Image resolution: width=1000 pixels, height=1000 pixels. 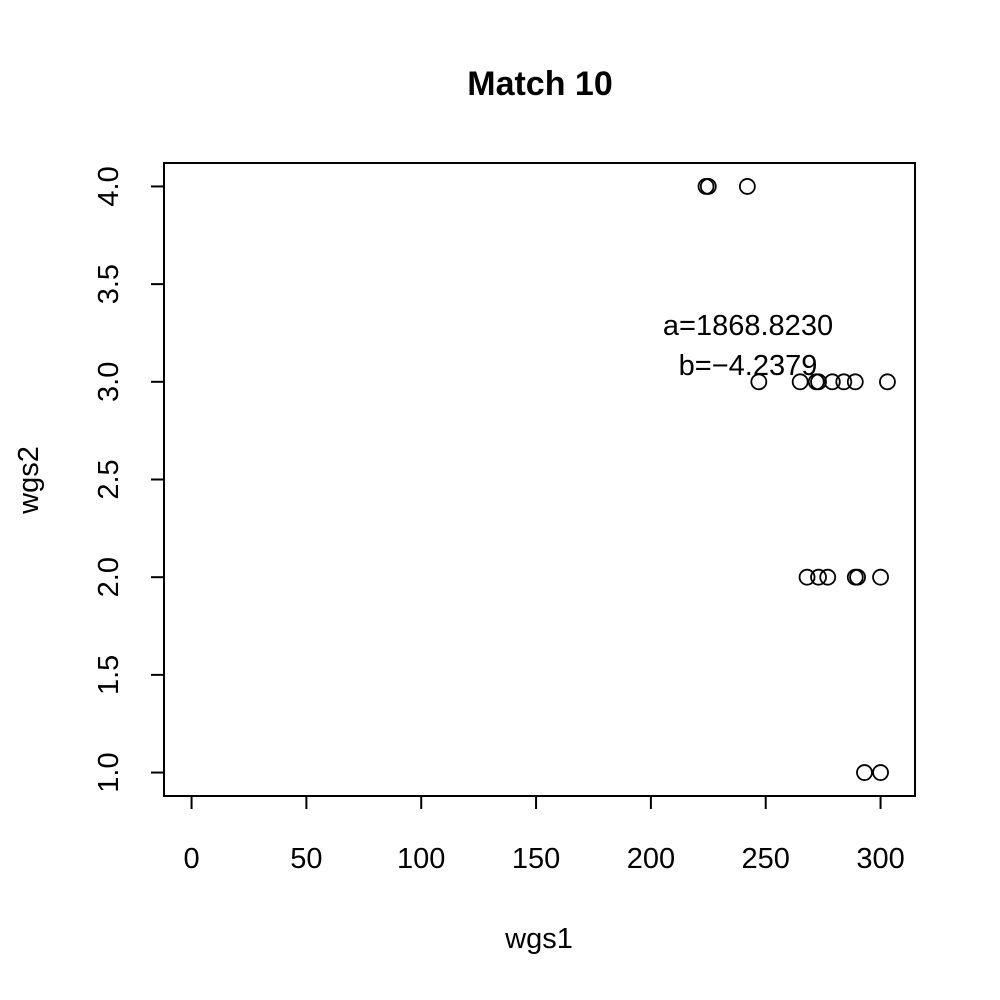 What do you see at coordinates (109, 772) in the screenshot?
I see `y-tick-label: 1.0` at bounding box center [109, 772].